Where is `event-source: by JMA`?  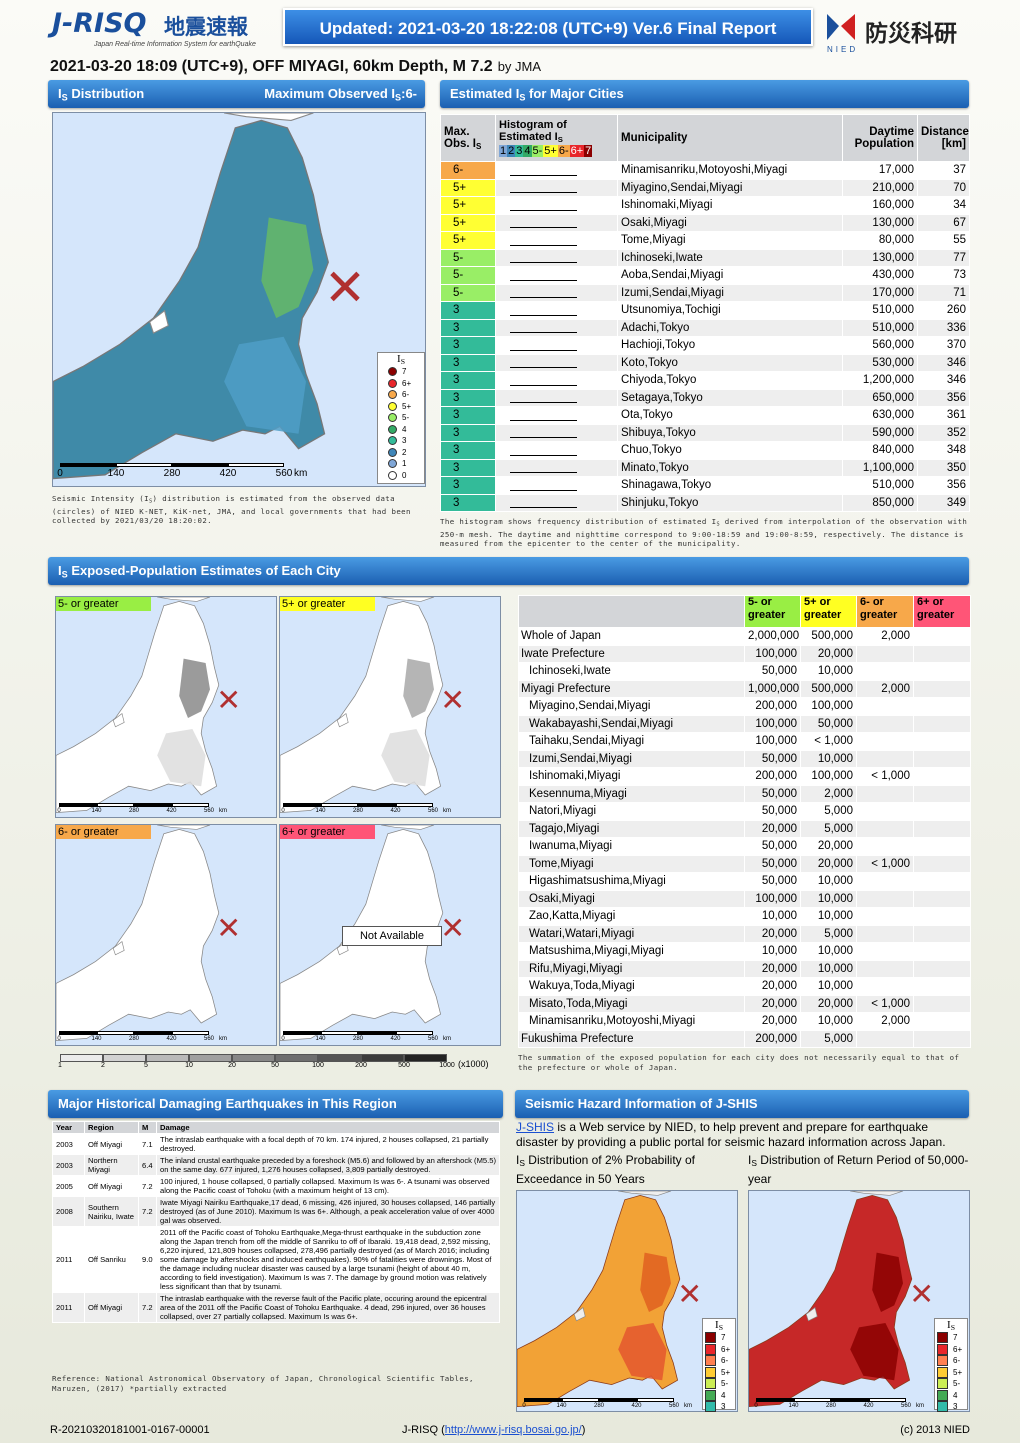
event-source: by JMA is located at coordinates (519, 66).